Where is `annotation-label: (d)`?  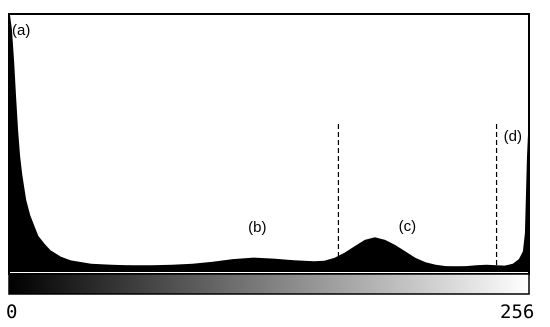
annotation-label: (d) is located at coordinates (513, 136).